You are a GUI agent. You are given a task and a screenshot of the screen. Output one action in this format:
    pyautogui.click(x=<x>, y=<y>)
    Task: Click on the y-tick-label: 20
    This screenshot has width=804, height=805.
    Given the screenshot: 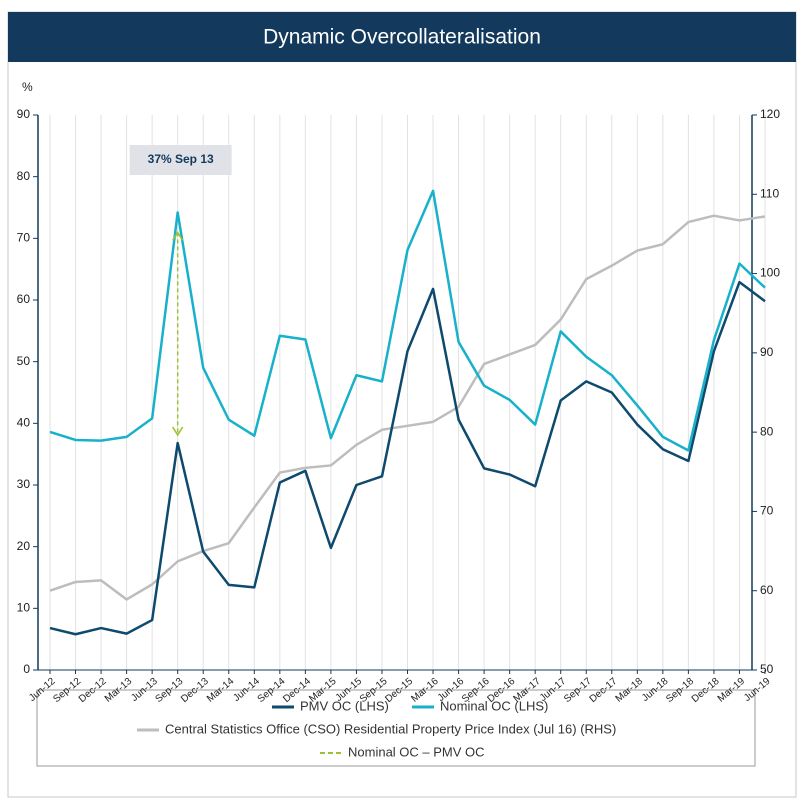 What is the action you would take?
    pyautogui.click(x=24, y=546)
    